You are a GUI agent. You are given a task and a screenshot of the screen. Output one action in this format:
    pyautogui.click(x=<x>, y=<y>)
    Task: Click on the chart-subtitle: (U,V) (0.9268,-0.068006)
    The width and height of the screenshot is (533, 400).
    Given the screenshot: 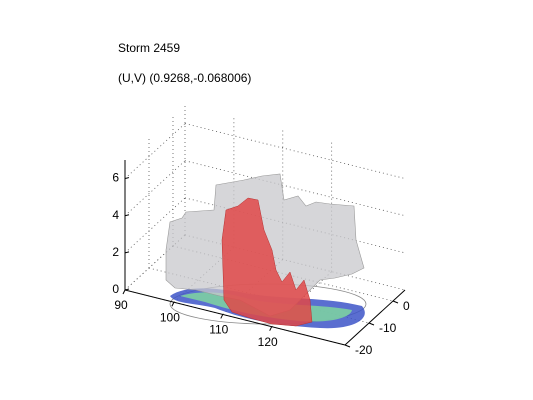 What is the action you would take?
    pyautogui.click(x=184, y=78)
    